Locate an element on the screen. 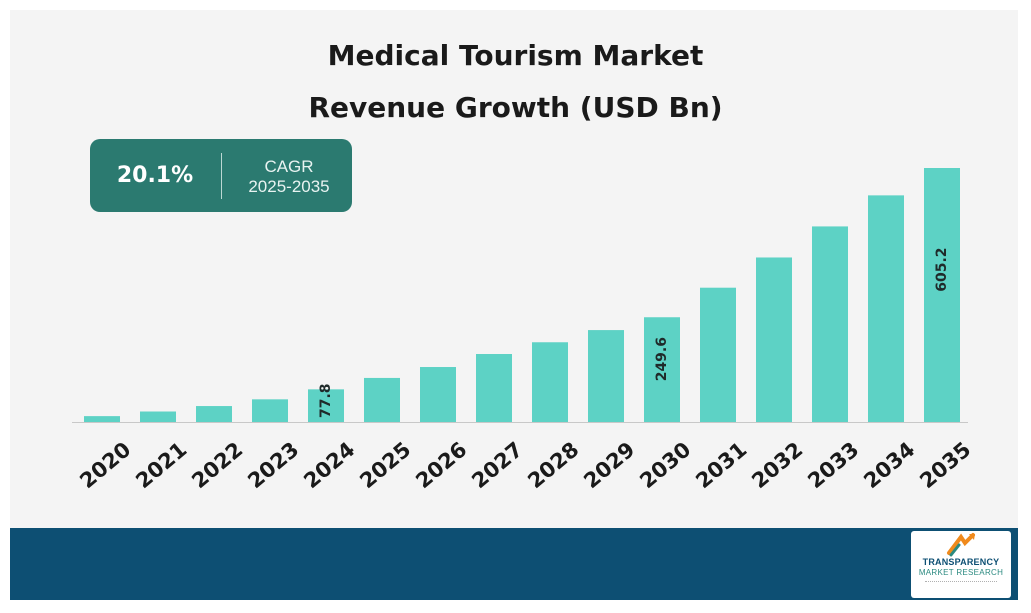 The height and width of the screenshot is (613, 1031). chart-title-line-1: Medical Tourism Market is located at coordinates (515, 55).